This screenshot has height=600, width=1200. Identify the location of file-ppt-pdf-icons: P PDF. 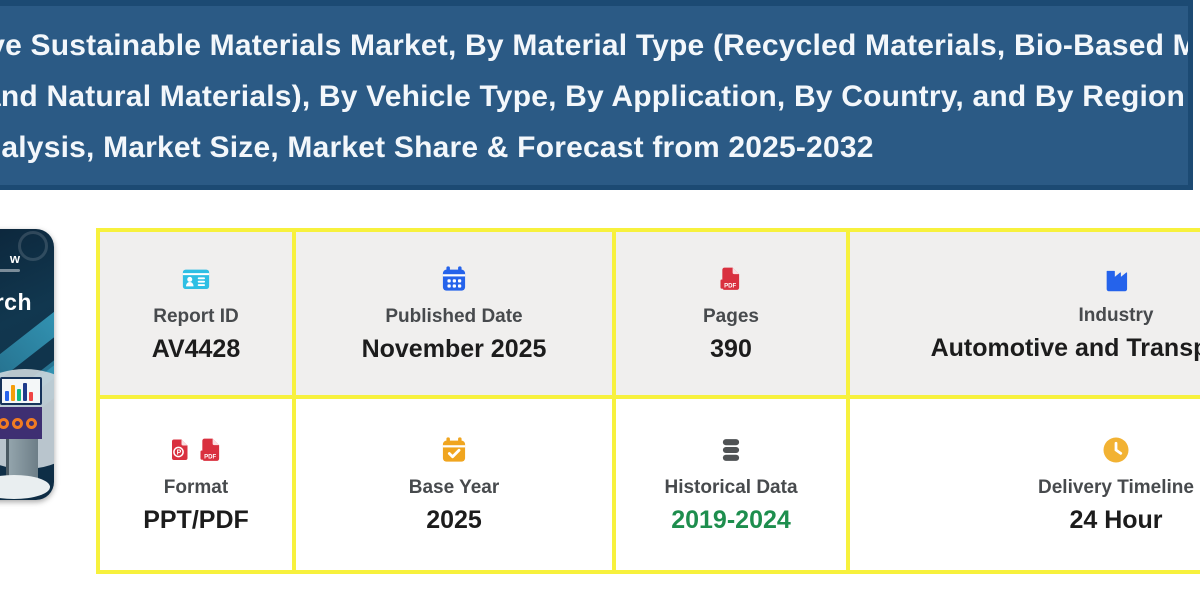
(196, 450).